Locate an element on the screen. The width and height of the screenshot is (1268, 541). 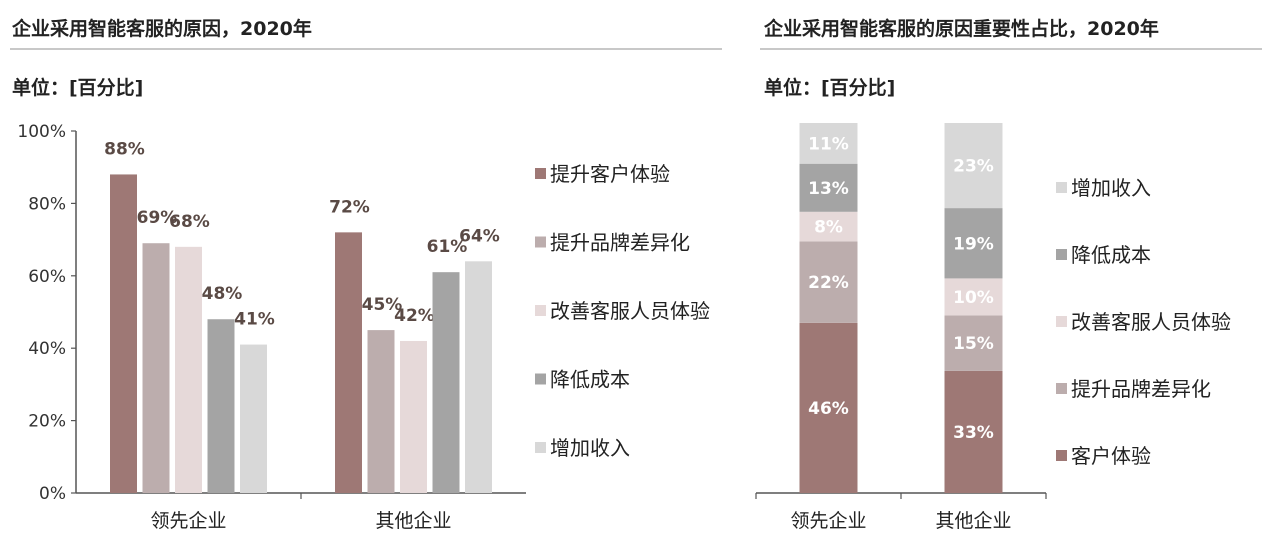
segment-data-label: 10% is located at coordinates (973, 298).